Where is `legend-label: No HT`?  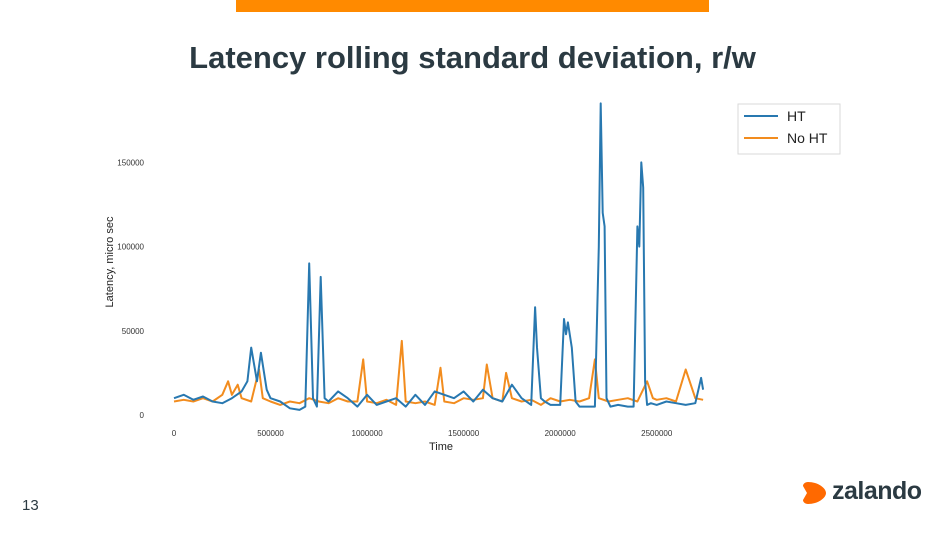
legend-label: No HT is located at coordinates (807, 138).